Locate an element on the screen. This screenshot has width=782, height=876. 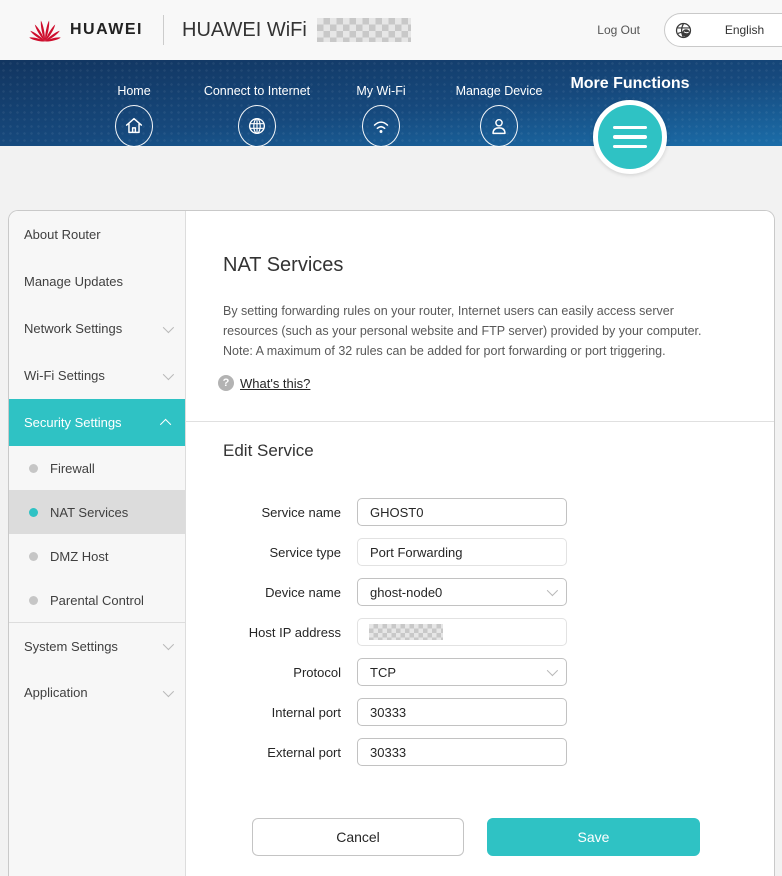
sidebar-item-system-settings: System Settings is located at coordinates (97, 645).